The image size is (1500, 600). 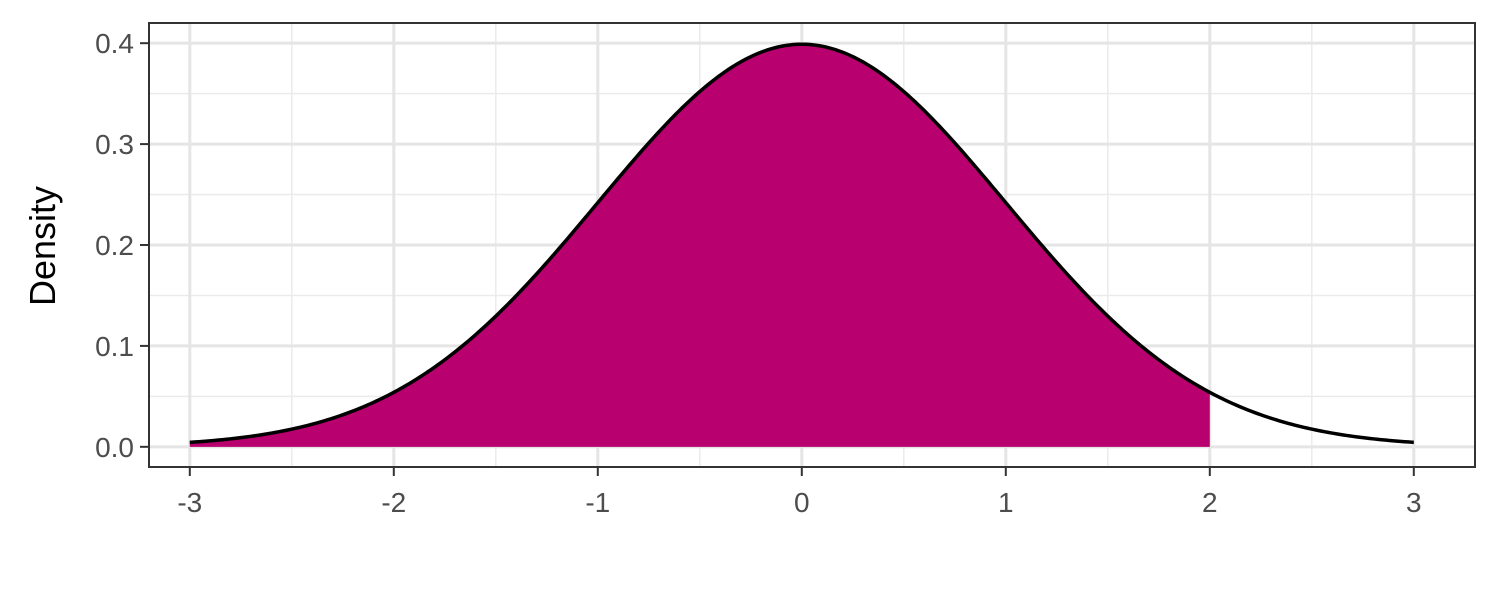 I want to click on y-tick-label: 0.0, so click(x=114, y=447).